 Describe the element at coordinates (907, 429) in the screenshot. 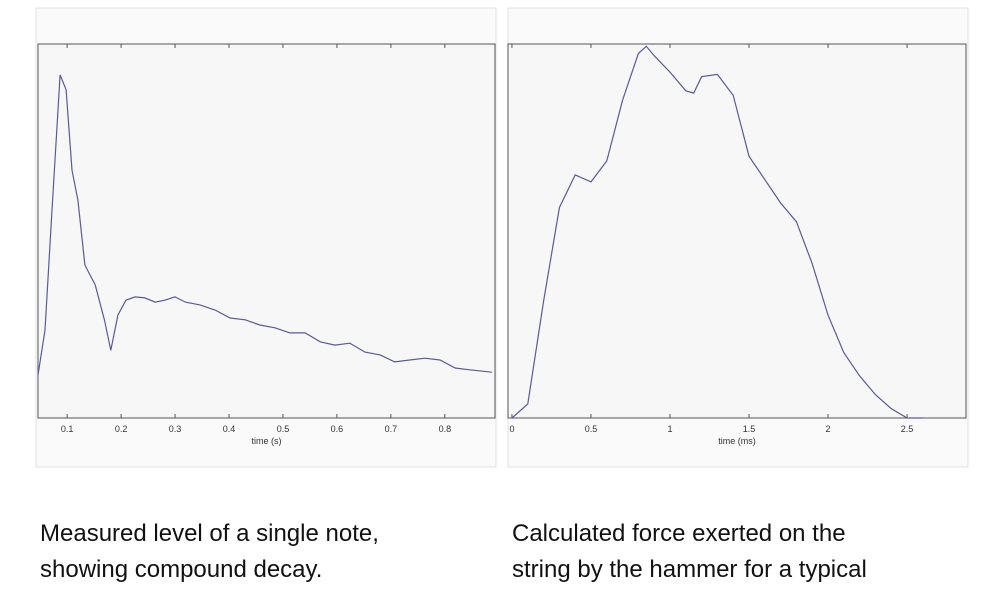

I see `x-tick-label: 2.5` at that location.